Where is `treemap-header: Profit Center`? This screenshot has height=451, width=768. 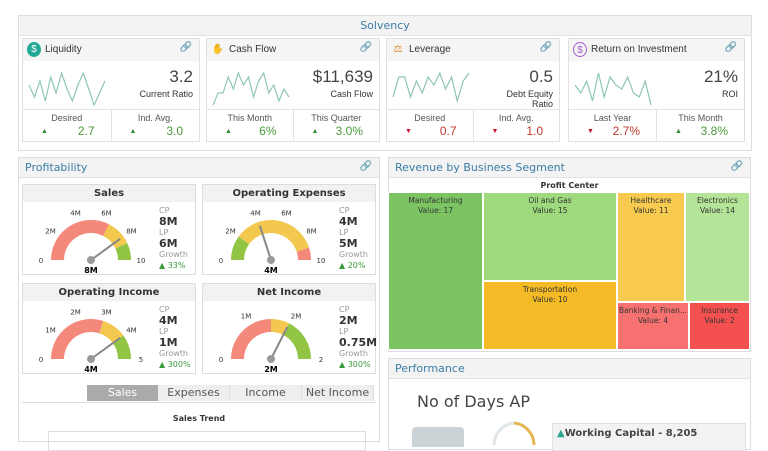
treemap-header: Profit Center is located at coordinates (569, 185).